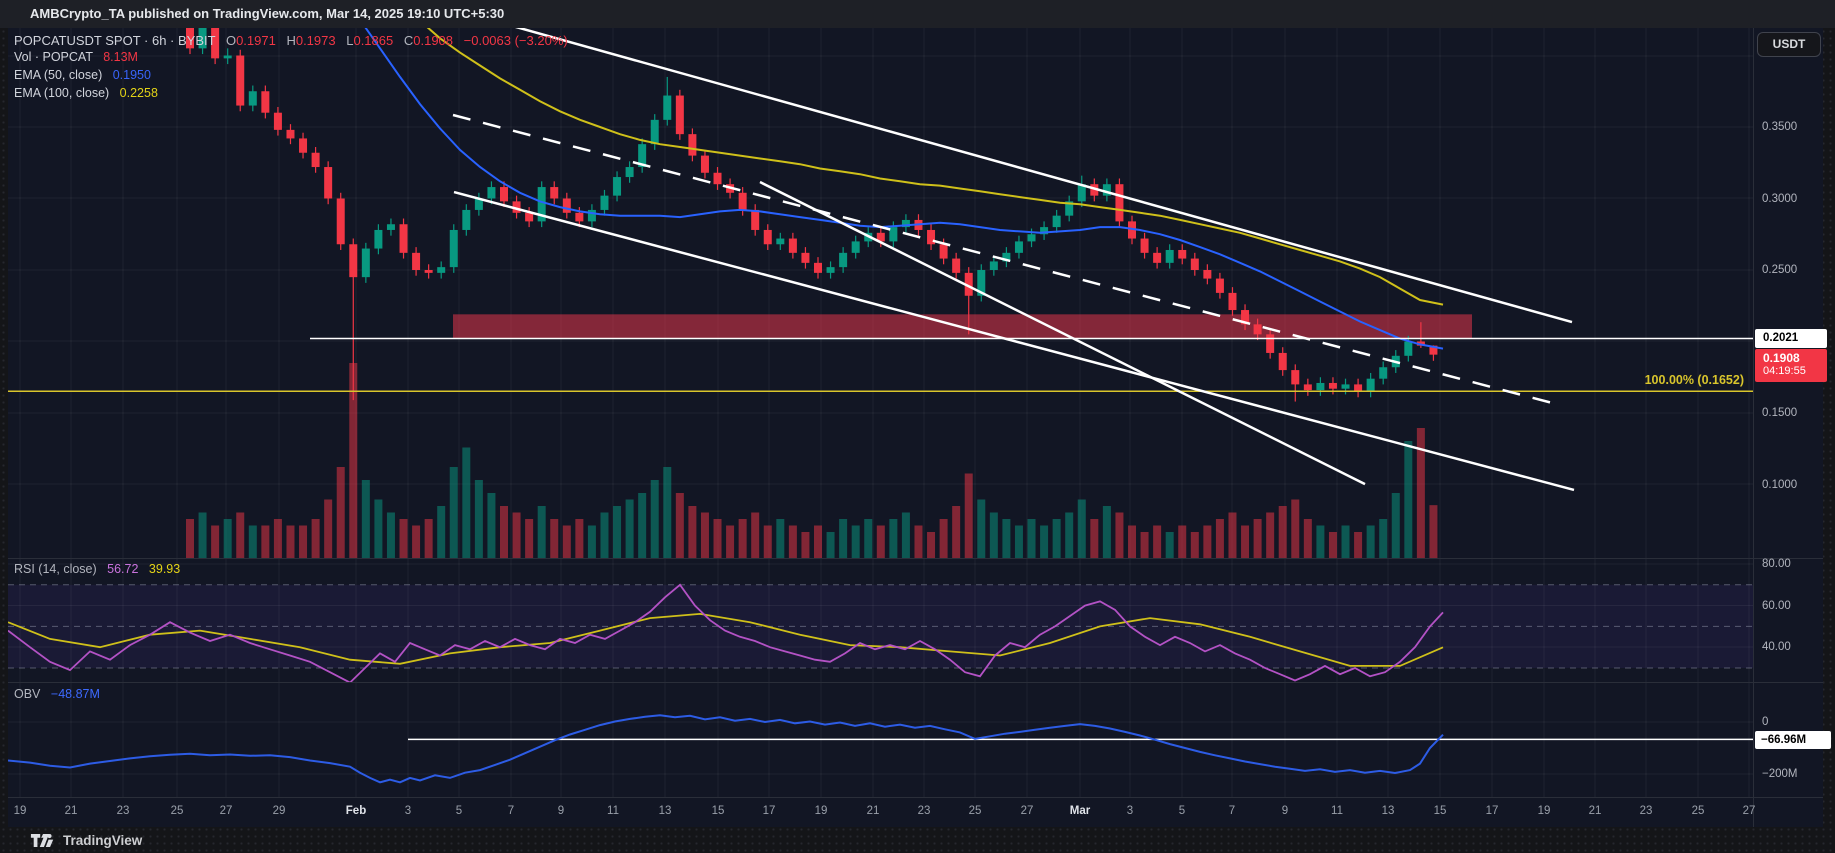  I want to click on tradingview-logo-icon, so click(43, 840).